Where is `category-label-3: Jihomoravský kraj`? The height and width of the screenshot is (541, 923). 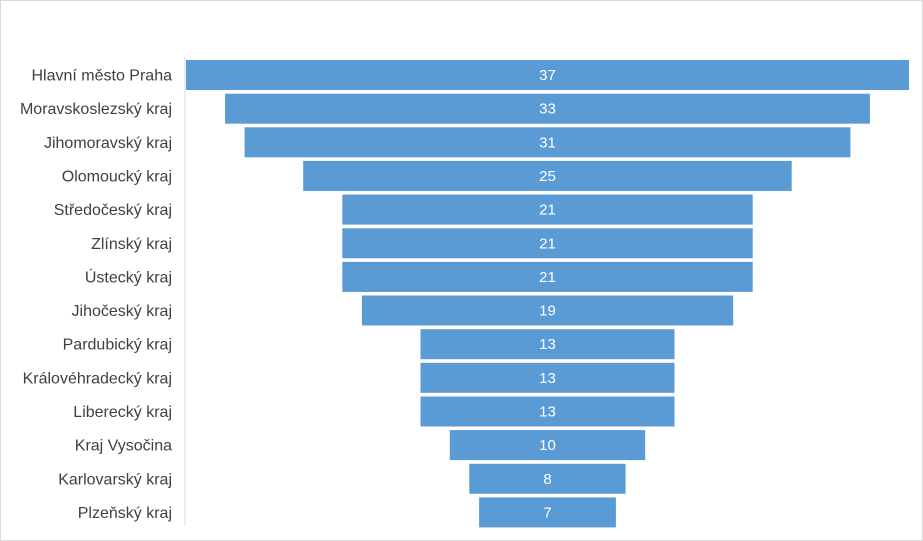
category-label-3: Jihomoravský kraj is located at coordinates (108, 143).